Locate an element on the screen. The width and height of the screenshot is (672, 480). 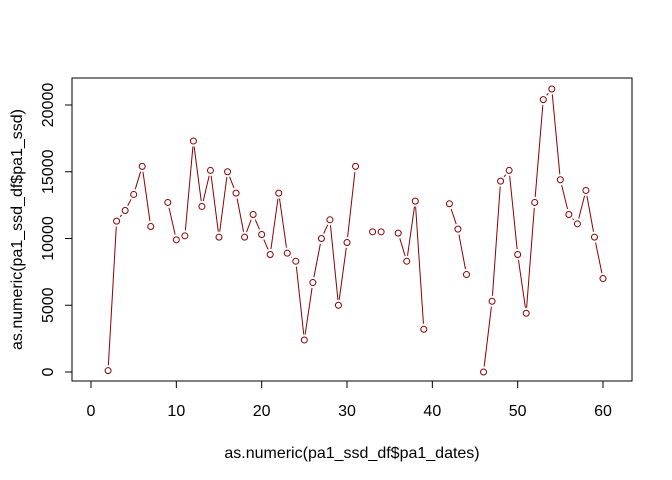
x-tick-label: 50 is located at coordinates (518, 411).